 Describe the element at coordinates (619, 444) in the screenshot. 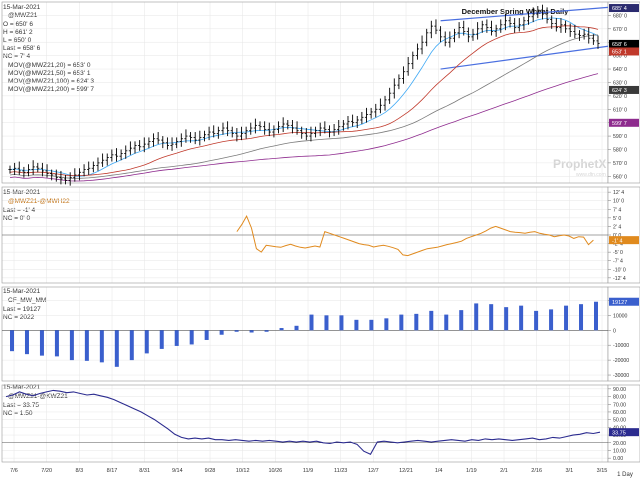

I see `y-tick-label: 20.00` at that location.